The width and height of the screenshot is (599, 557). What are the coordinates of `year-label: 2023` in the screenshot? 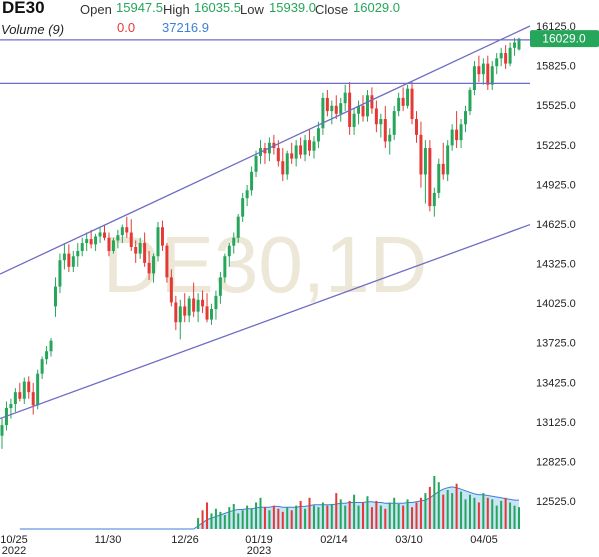 It's located at (259, 551).